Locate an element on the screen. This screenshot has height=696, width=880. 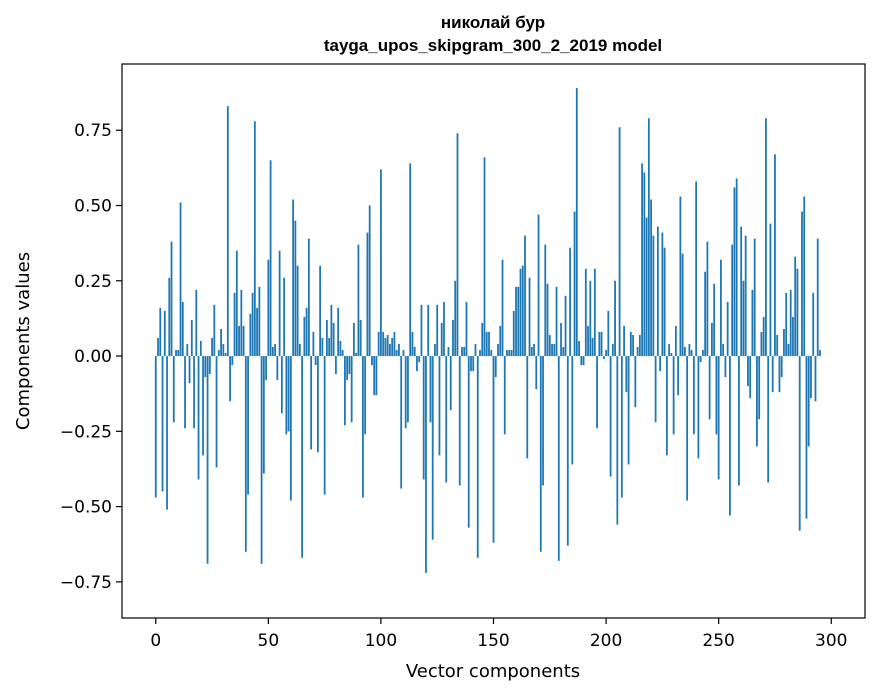
x-tick-label: 250 is located at coordinates (718, 641).